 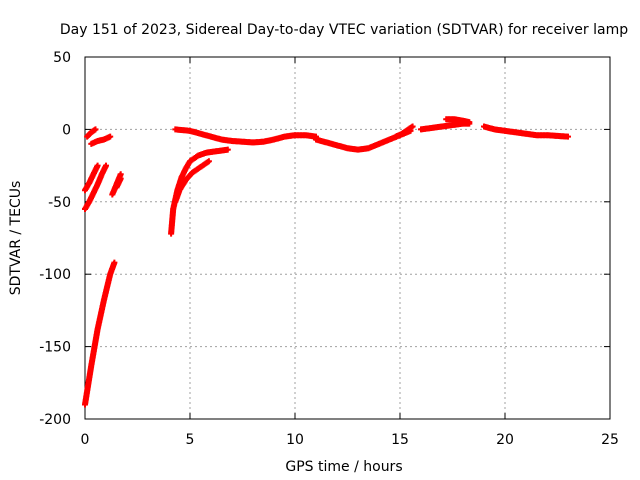 What do you see at coordinates (55, 348) in the screenshot?
I see `y-tick-label: -150` at bounding box center [55, 348].